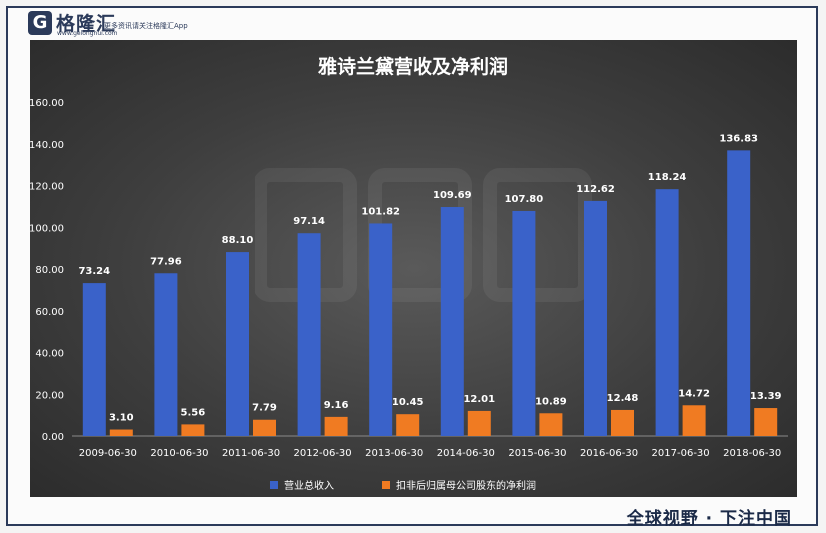 The width and height of the screenshot is (826, 533). I want to click on revenue-data-label: 101.82, so click(380, 211).